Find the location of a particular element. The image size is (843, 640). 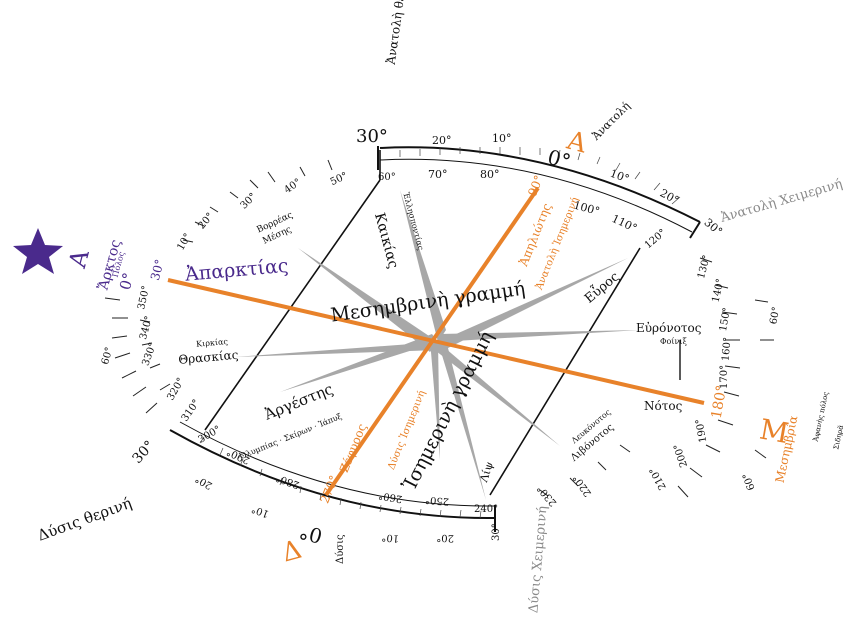

bottom-tick-3: 20° is located at coordinates (445, 538).